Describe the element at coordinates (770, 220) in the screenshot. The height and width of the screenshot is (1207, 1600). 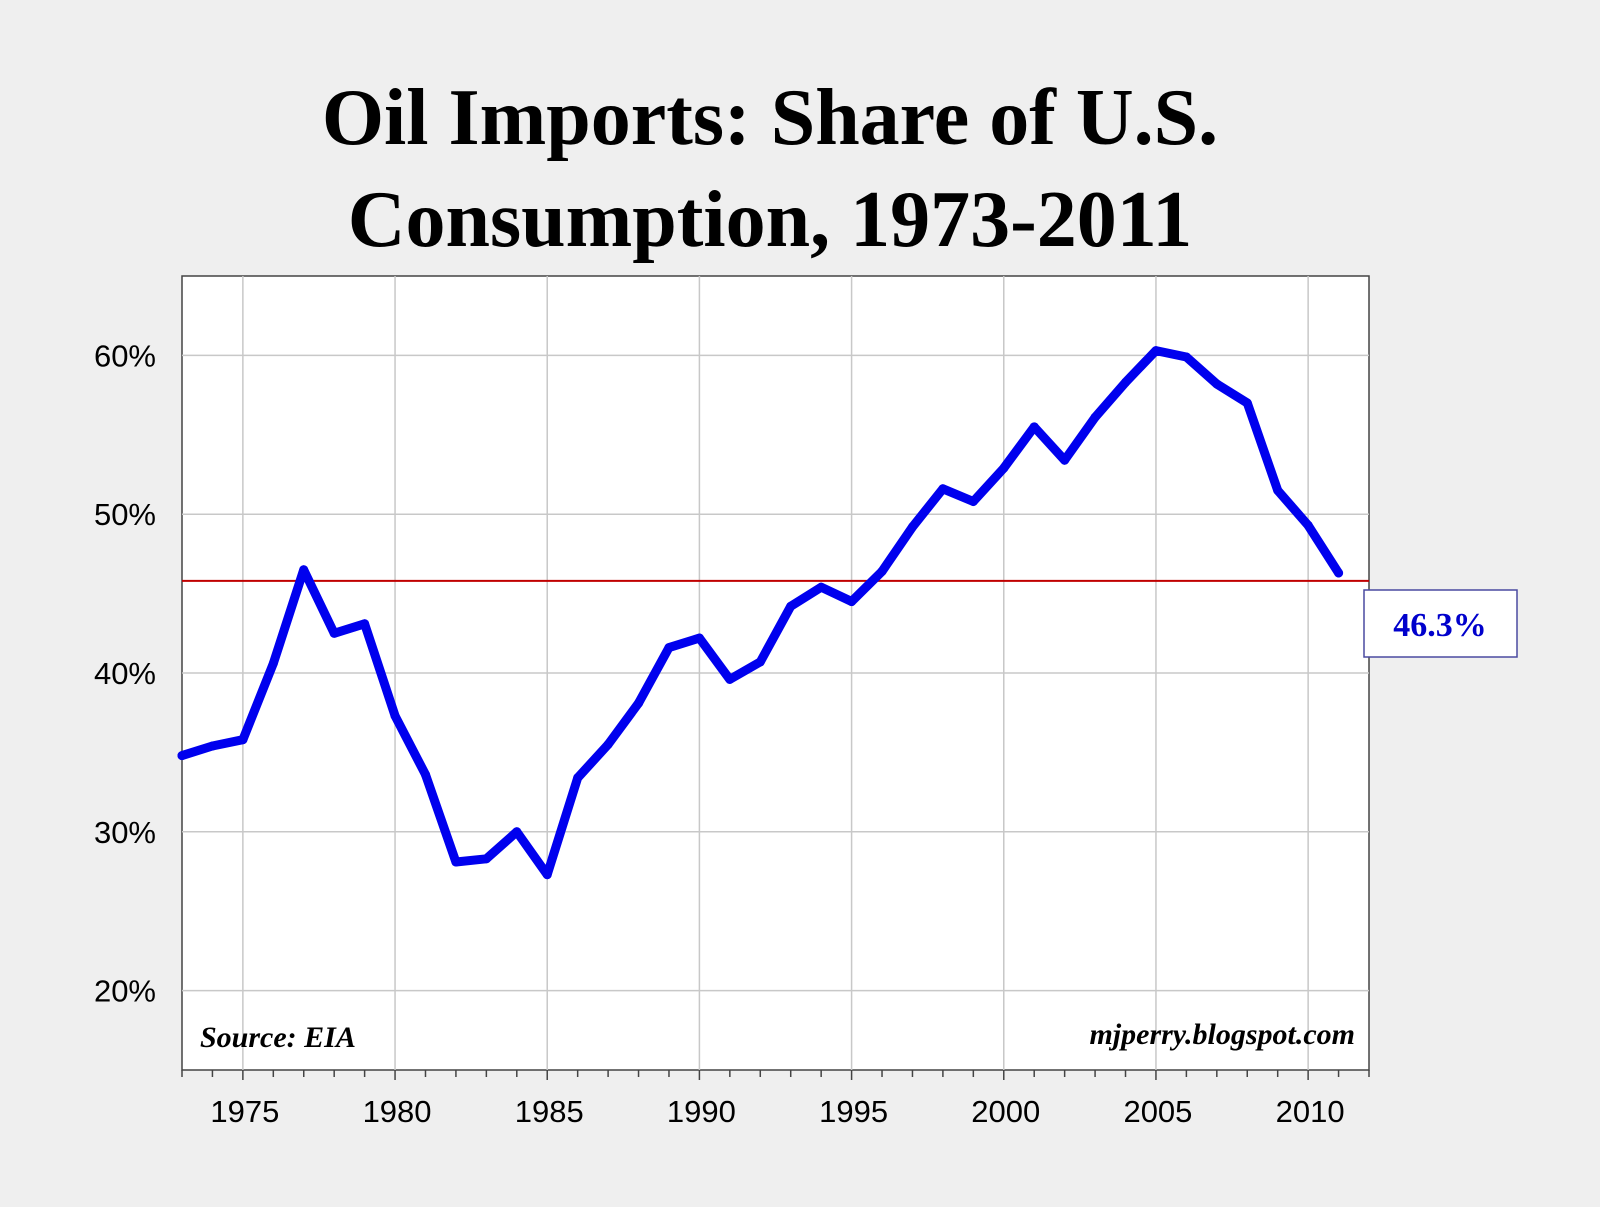
I see `chart-title-line-2: Consumption, 1973-2011` at that location.